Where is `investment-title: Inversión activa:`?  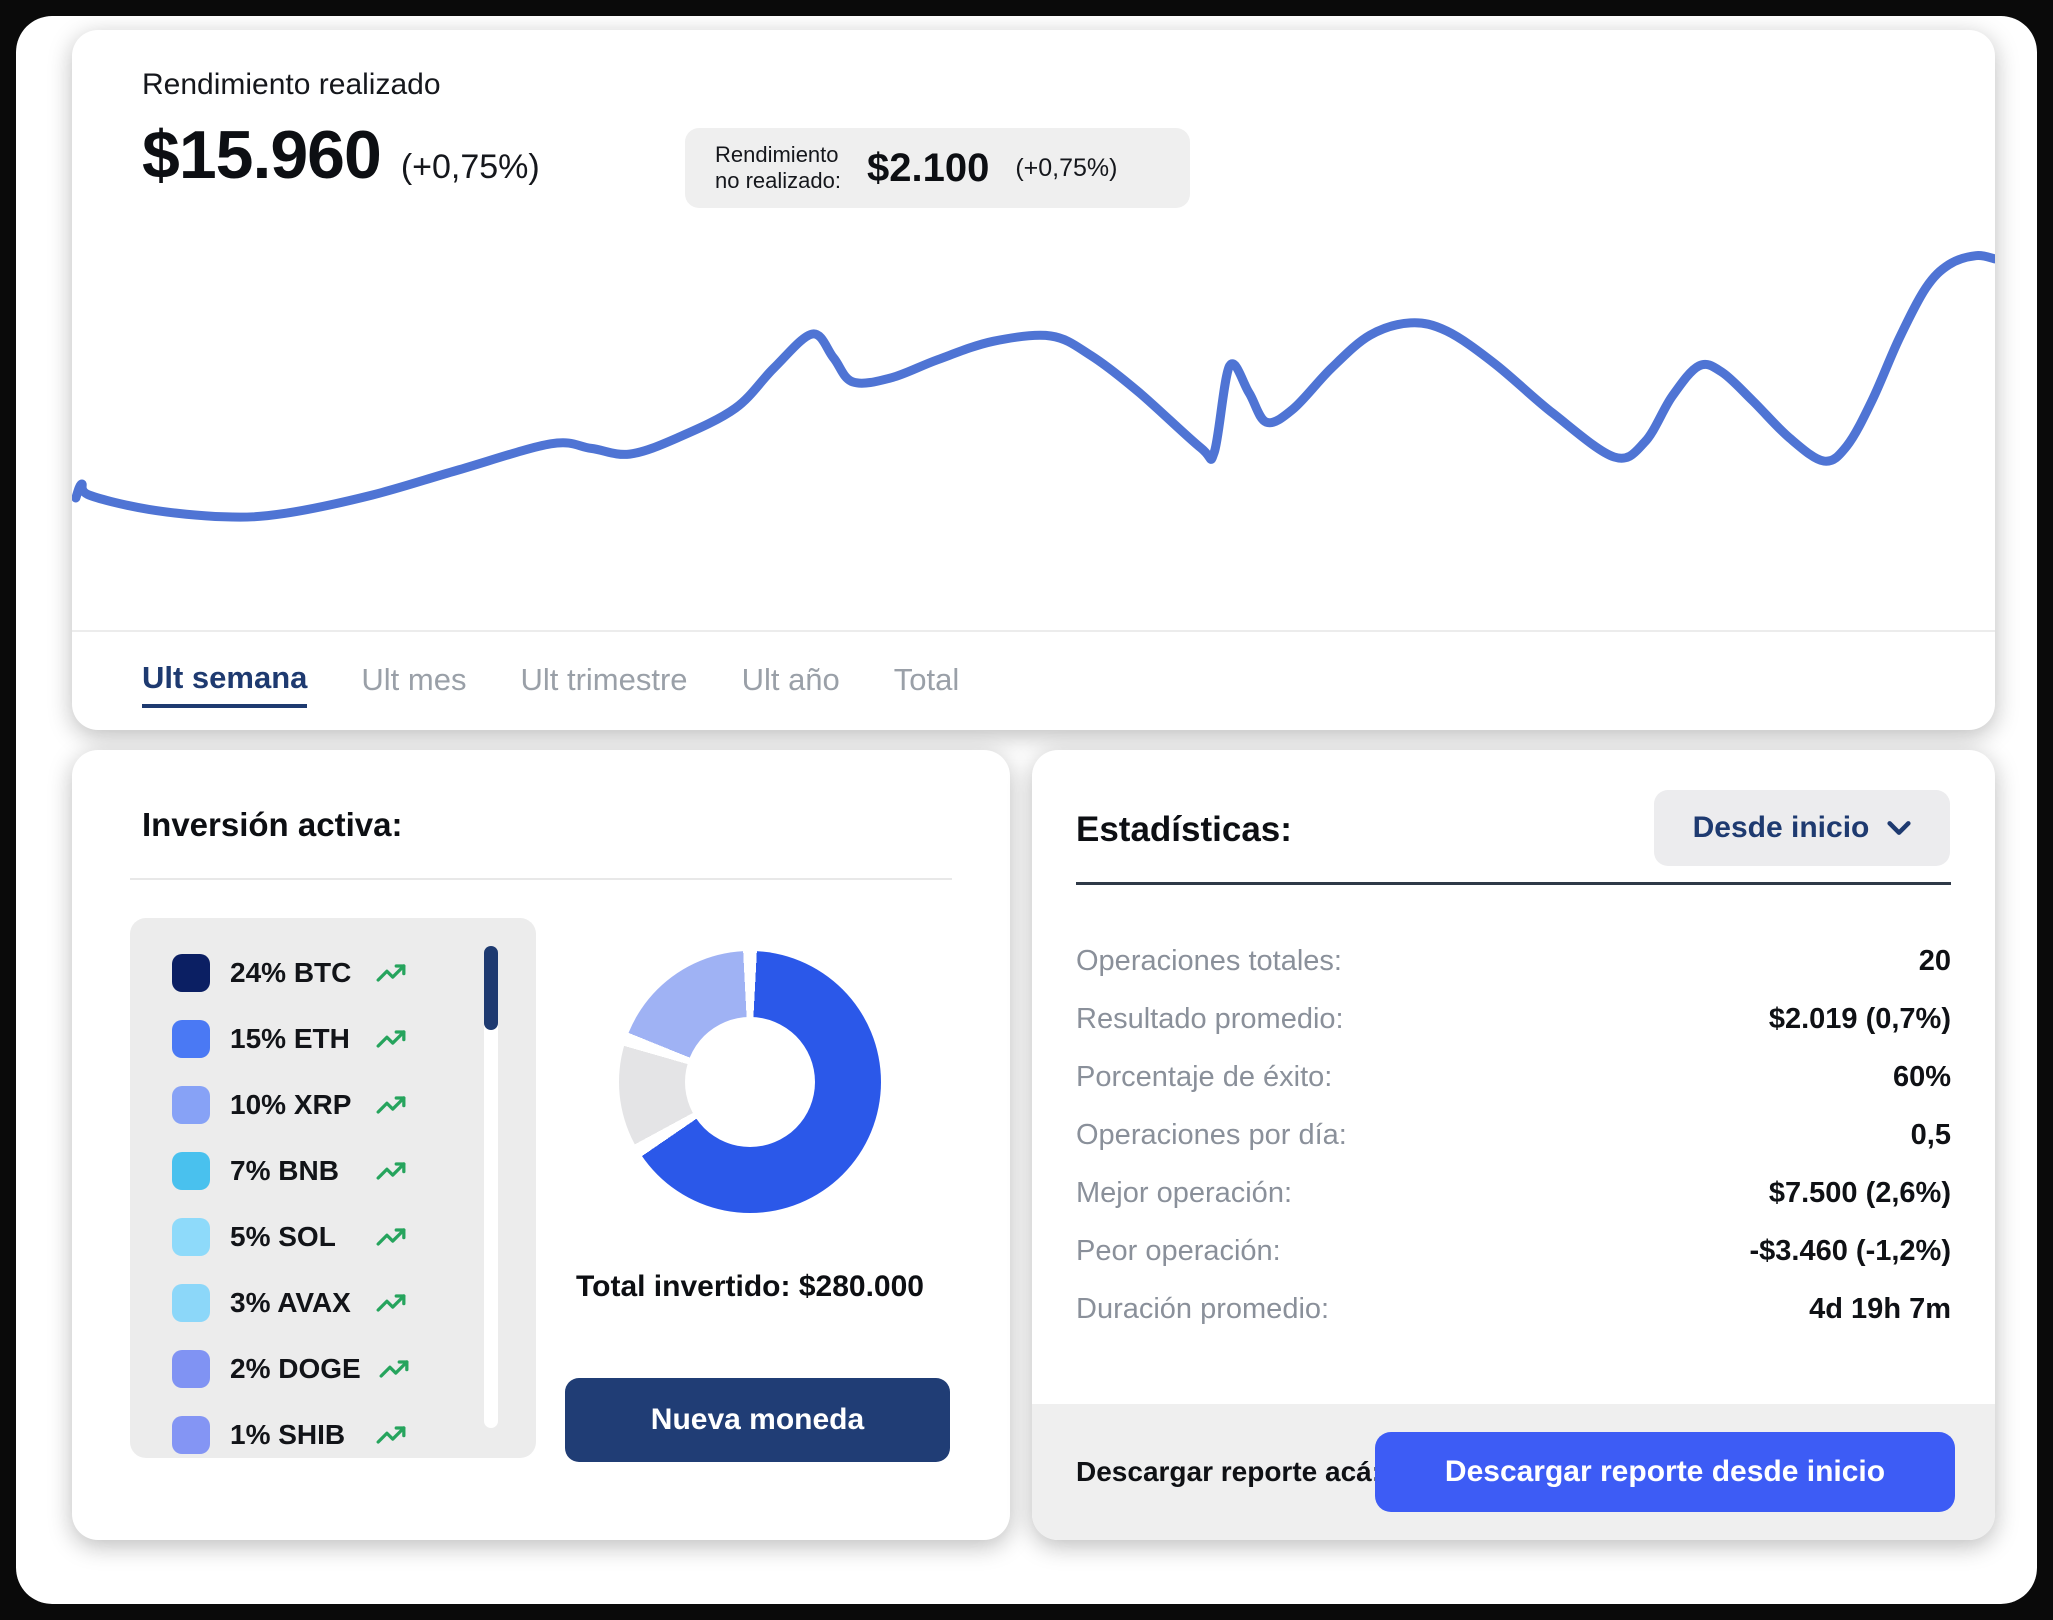 investment-title: Inversión activa: is located at coordinates (272, 824).